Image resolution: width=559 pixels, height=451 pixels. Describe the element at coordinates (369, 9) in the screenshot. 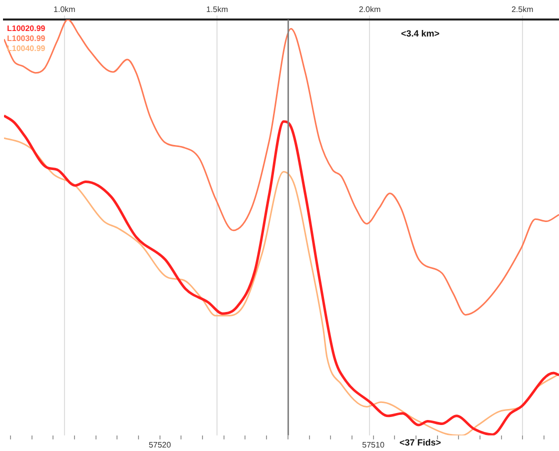

I see `x-tick-label: 2.0km` at that location.